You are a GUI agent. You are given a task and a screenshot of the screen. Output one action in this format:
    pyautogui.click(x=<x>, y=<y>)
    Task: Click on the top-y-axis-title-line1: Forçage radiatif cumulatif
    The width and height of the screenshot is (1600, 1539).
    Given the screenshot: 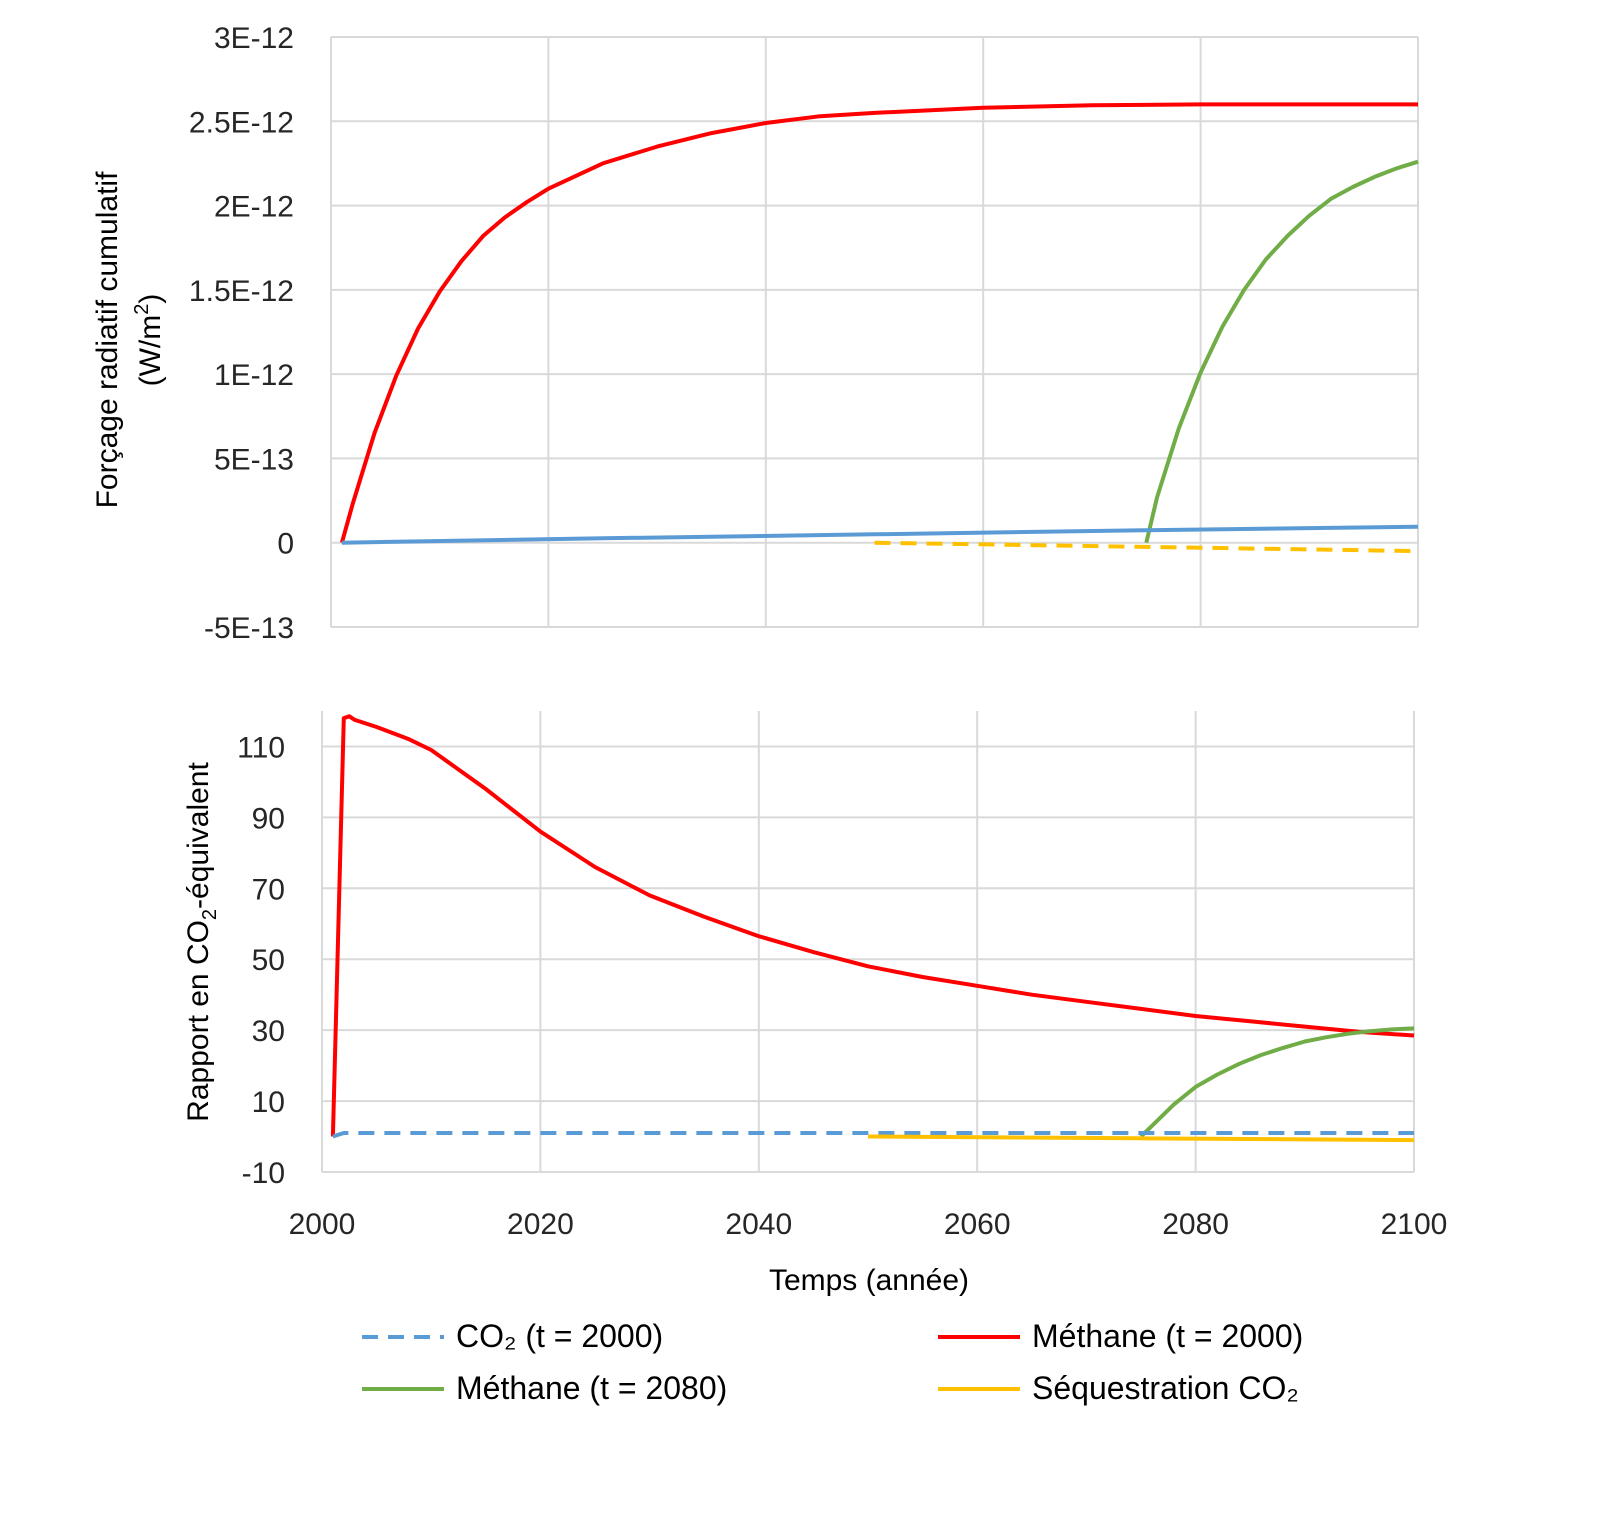 What is the action you would take?
    pyautogui.click(x=107, y=339)
    